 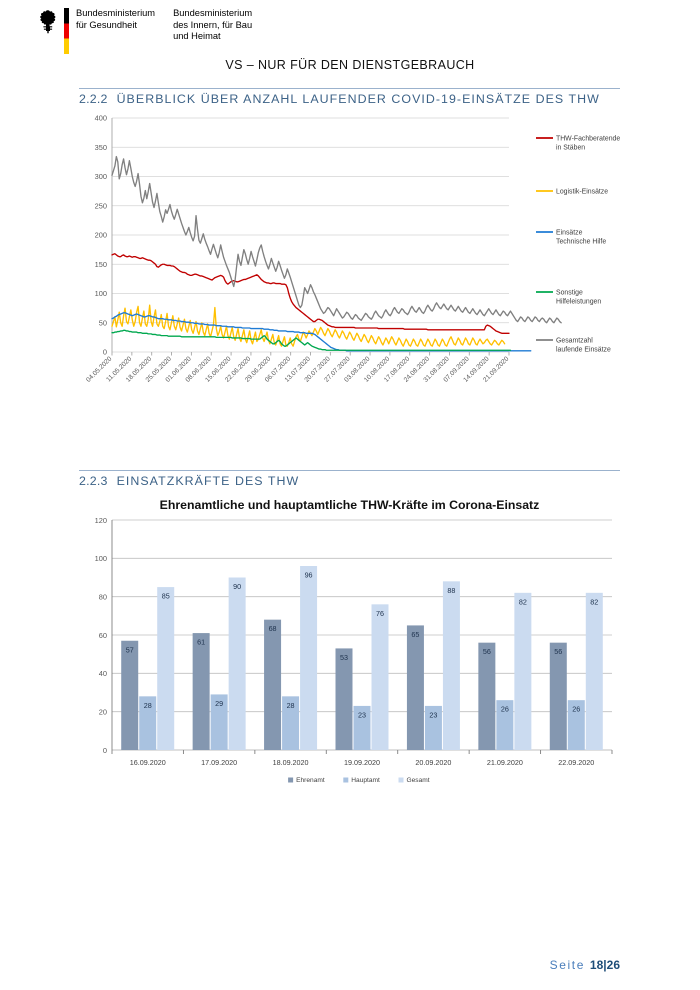 I want to click on ministry-health-line1: Bundesministerium, so click(x=116, y=13).